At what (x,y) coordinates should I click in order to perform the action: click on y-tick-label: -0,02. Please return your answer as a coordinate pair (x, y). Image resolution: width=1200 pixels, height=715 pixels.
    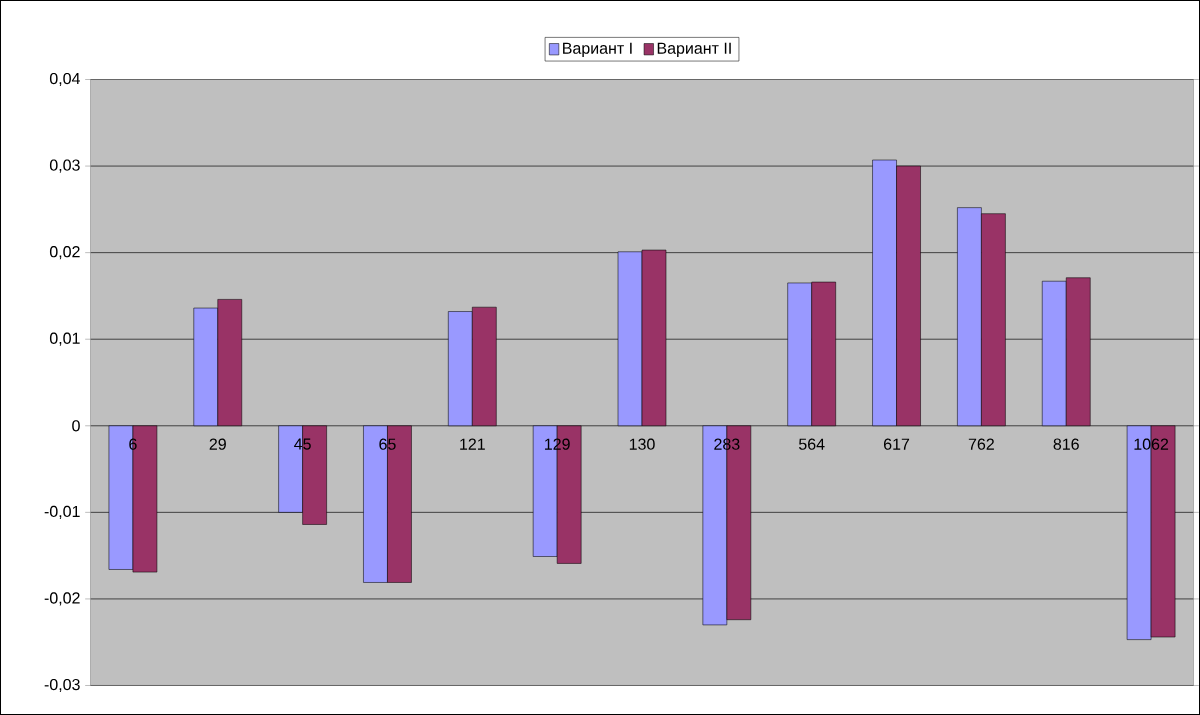
    Looking at the image, I should click on (62, 599).